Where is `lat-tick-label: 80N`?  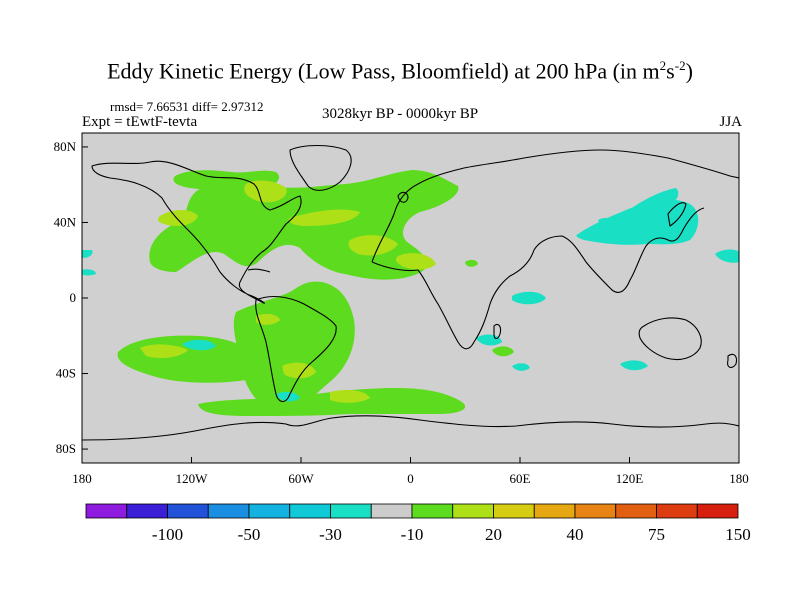 lat-tick-label: 80N is located at coordinates (65, 146).